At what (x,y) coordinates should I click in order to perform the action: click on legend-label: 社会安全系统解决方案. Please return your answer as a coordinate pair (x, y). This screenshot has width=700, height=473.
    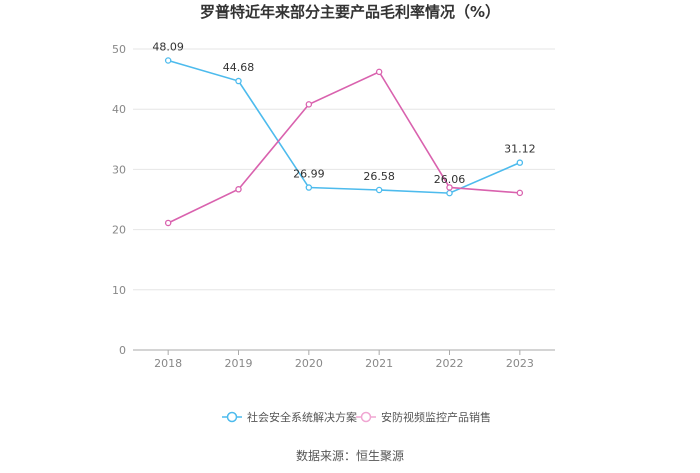
    Looking at the image, I should click on (302, 417).